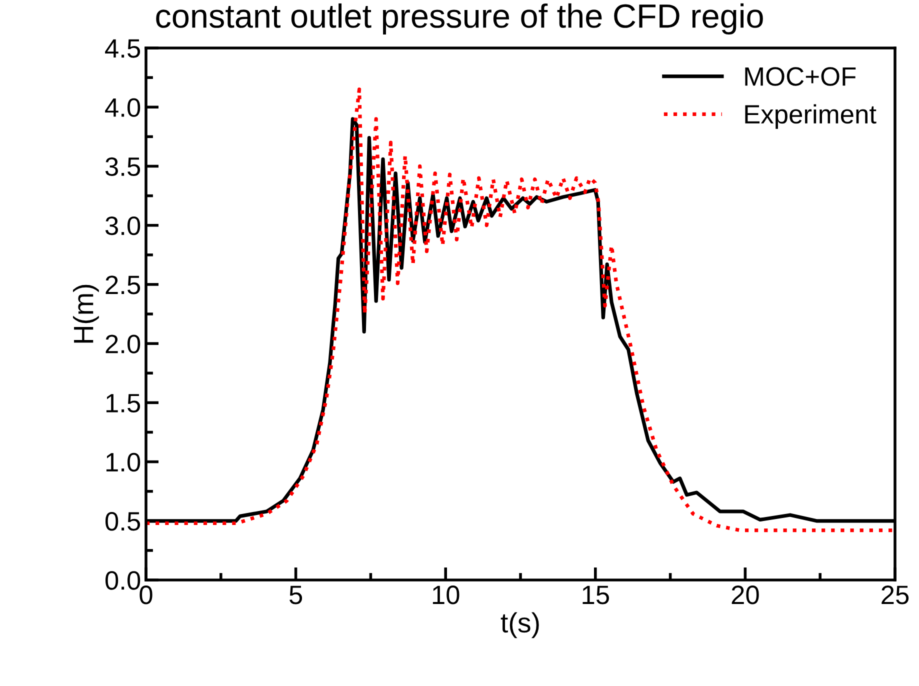 The image size is (919, 686). I want to click on x-tick-label: 25, so click(895, 595).